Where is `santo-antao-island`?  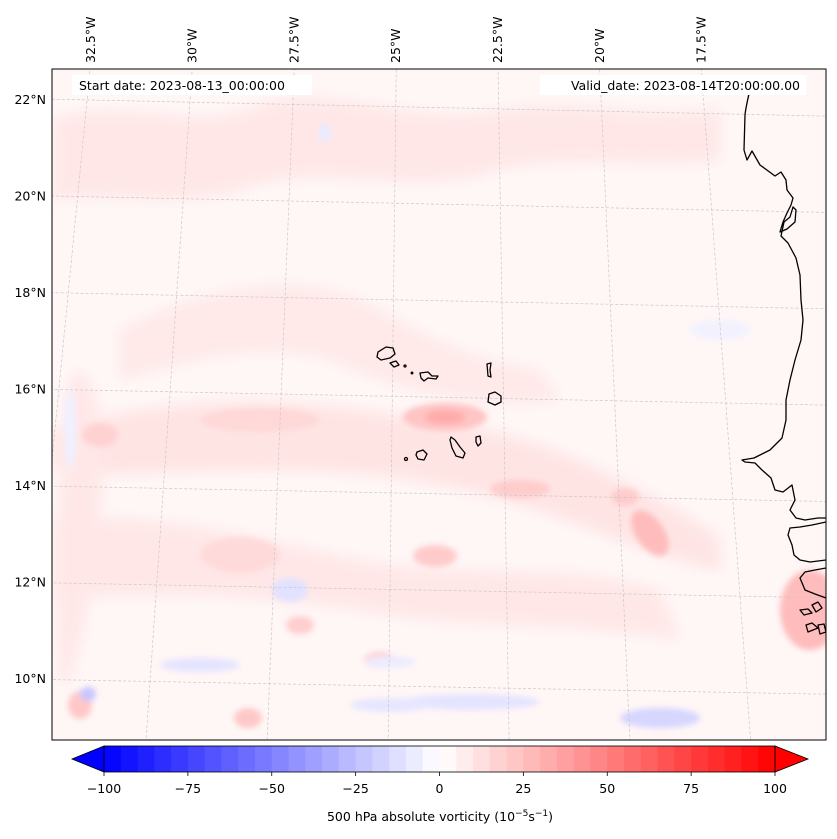 santo-antao-island is located at coordinates (386, 353).